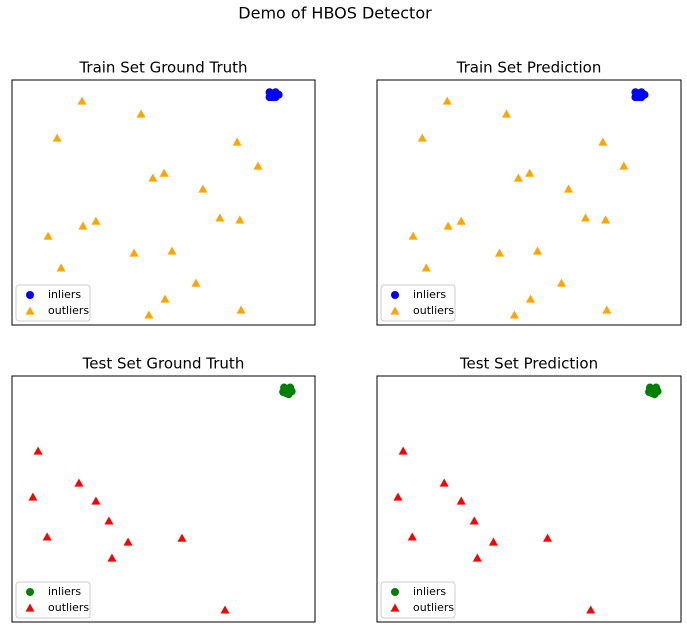 This screenshot has width=687, height=633. What do you see at coordinates (335, 13) in the screenshot?
I see `figure-title: Demo of HBOS Detector` at bounding box center [335, 13].